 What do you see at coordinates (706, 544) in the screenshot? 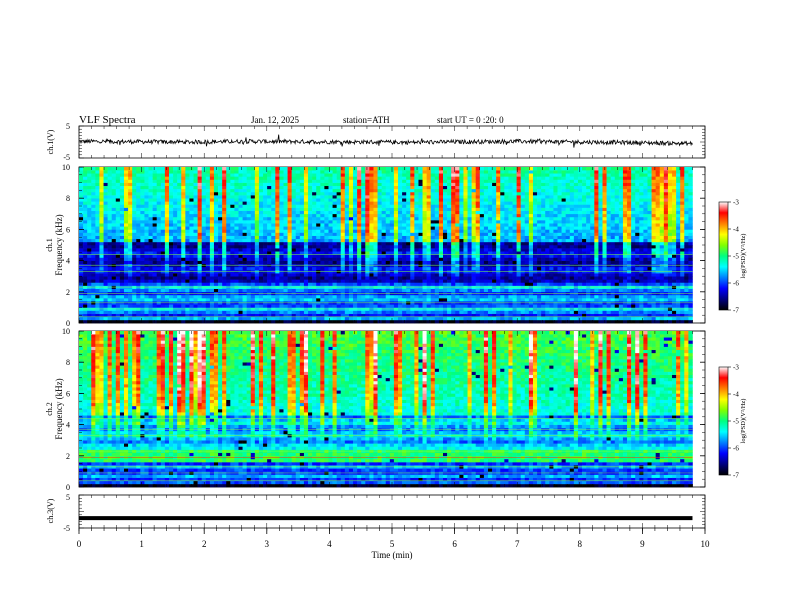
I see `time-axis-tick-label: 10` at bounding box center [706, 544].